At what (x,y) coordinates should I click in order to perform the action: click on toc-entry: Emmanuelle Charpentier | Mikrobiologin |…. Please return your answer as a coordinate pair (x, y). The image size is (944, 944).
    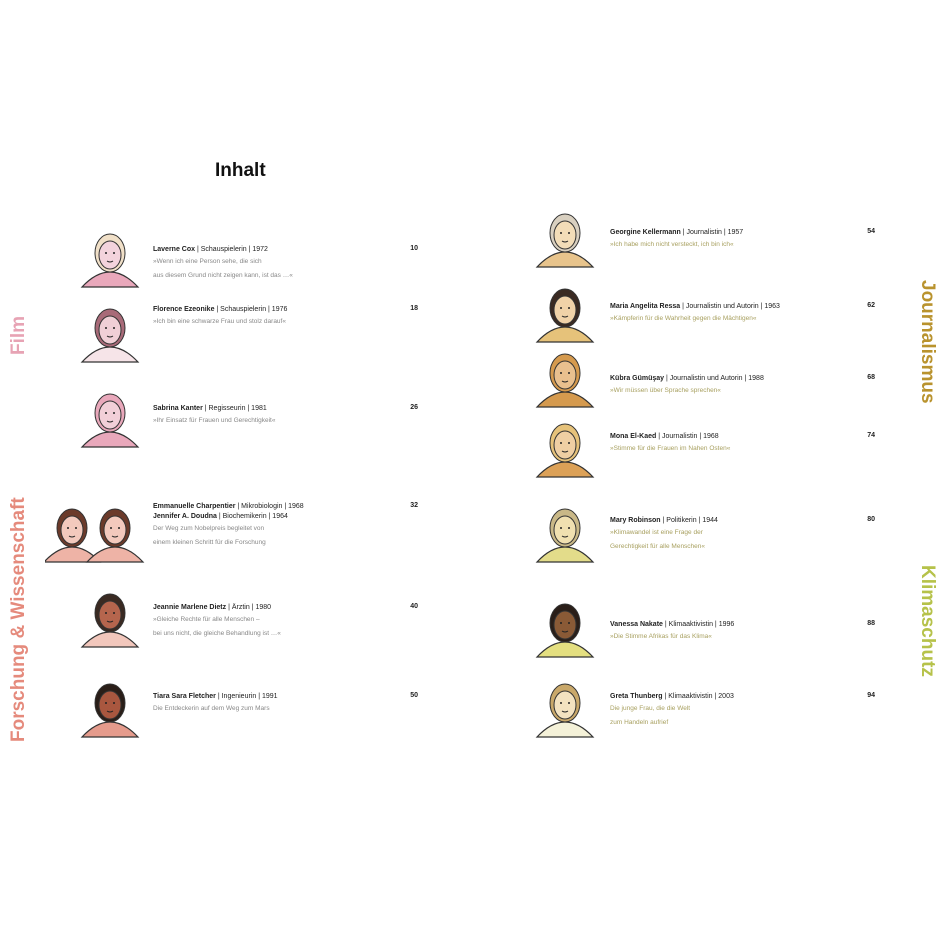
    Looking at the image, I should click on (285, 526).